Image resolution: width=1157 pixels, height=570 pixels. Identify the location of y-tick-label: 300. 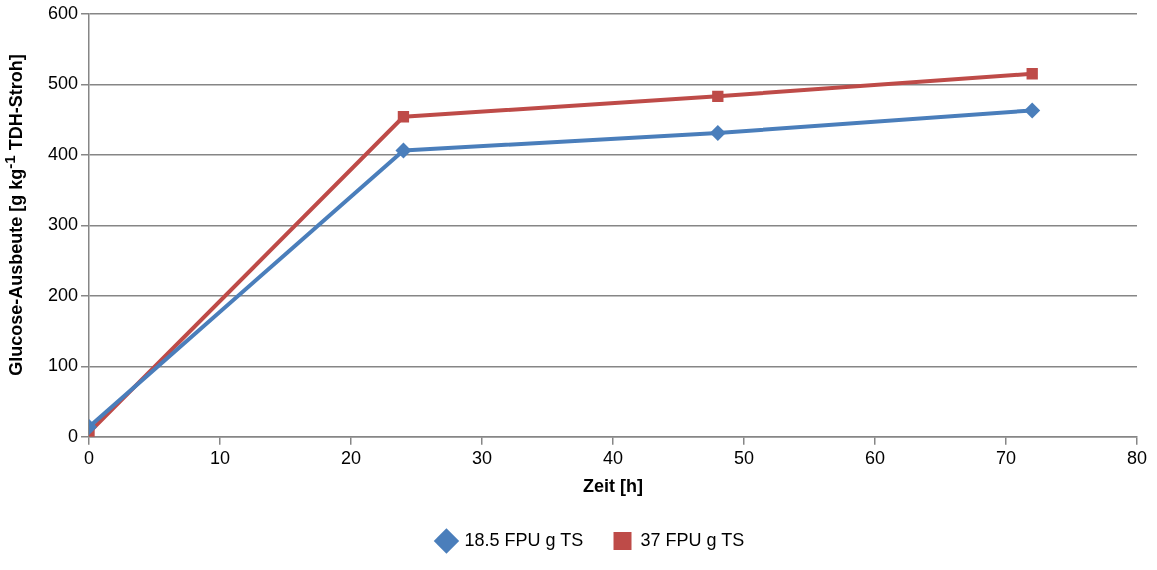
(63, 224).